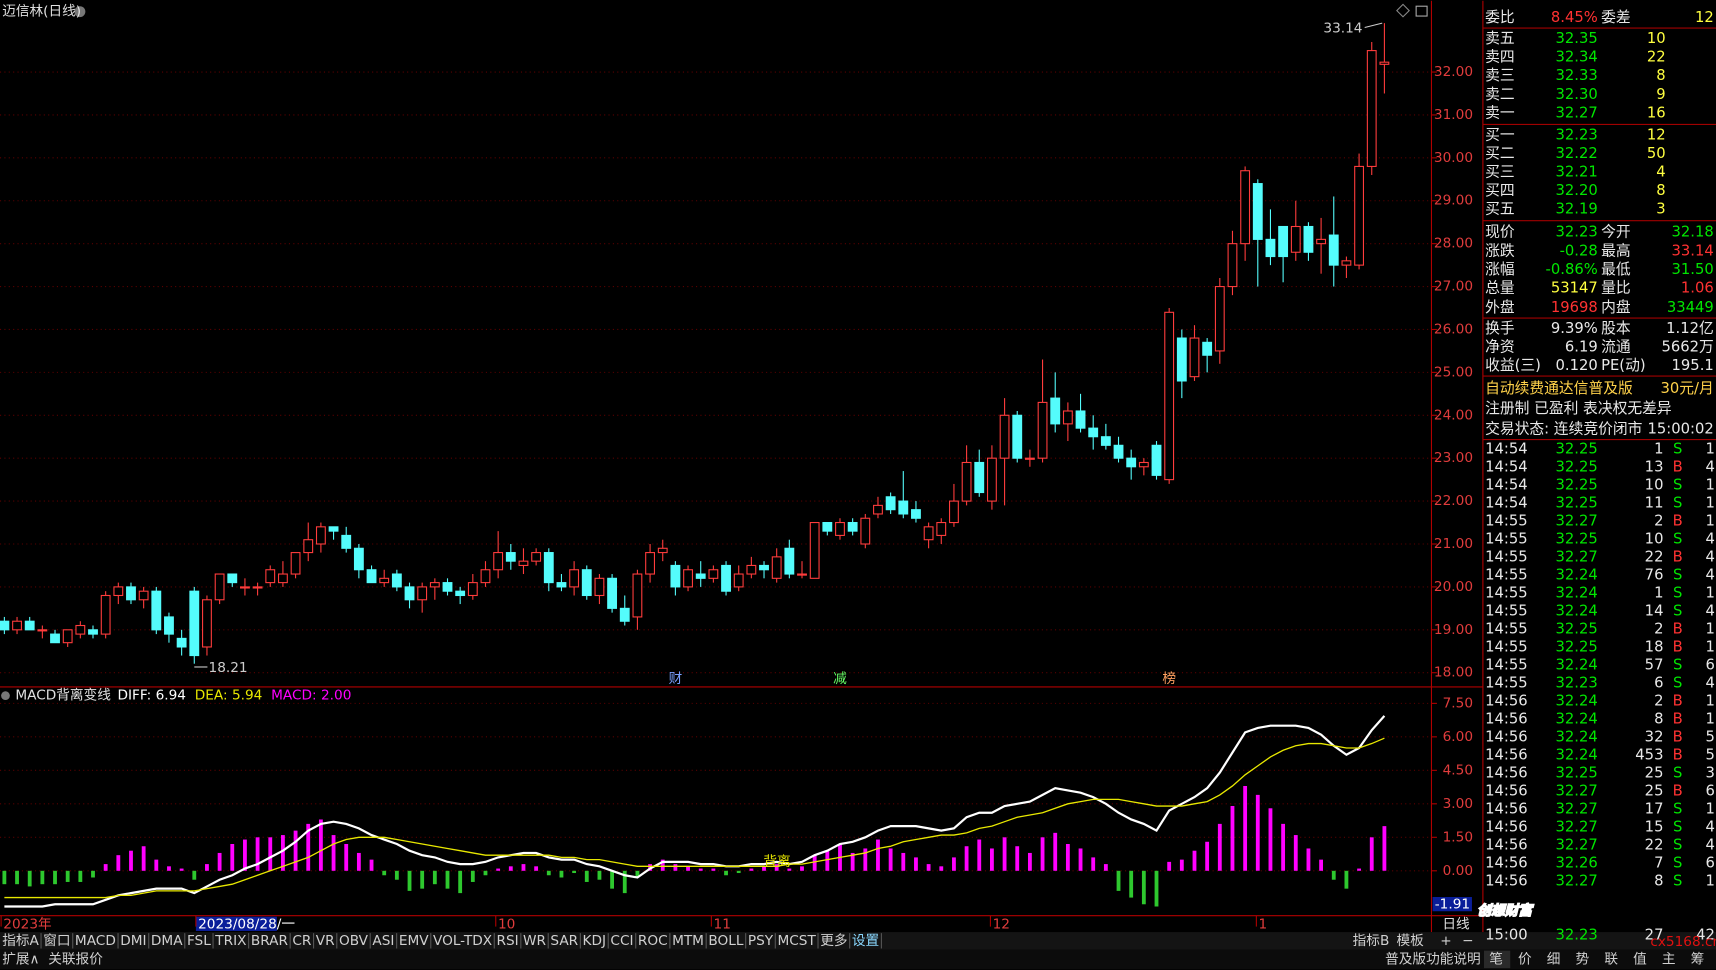 The image size is (1716, 970). What do you see at coordinates (1525, 959) in the screenshot?
I see `tab: 价` at bounding box center [1525, 959].